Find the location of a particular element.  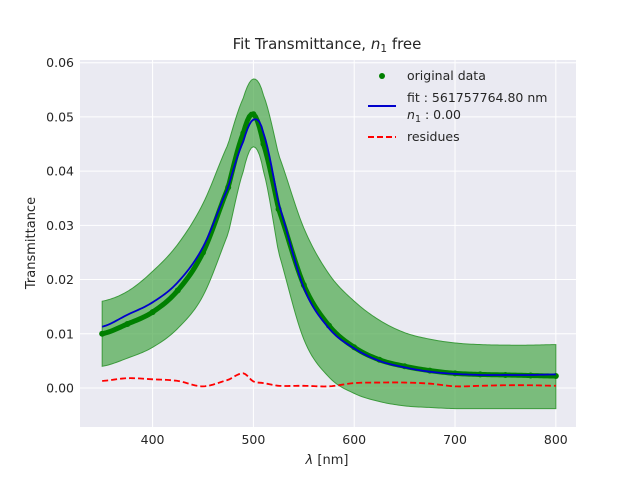

legend-label-original-data: original data is located at coordinates (446, 75).